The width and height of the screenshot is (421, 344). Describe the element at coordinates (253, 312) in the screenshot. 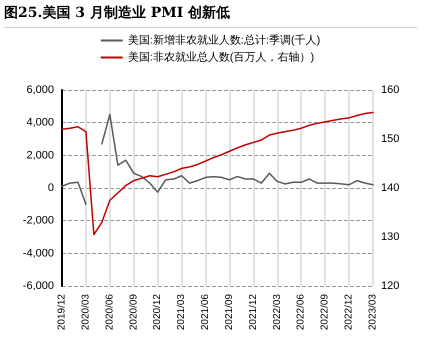

I see `x-tick-label: 2021/12` at that location.